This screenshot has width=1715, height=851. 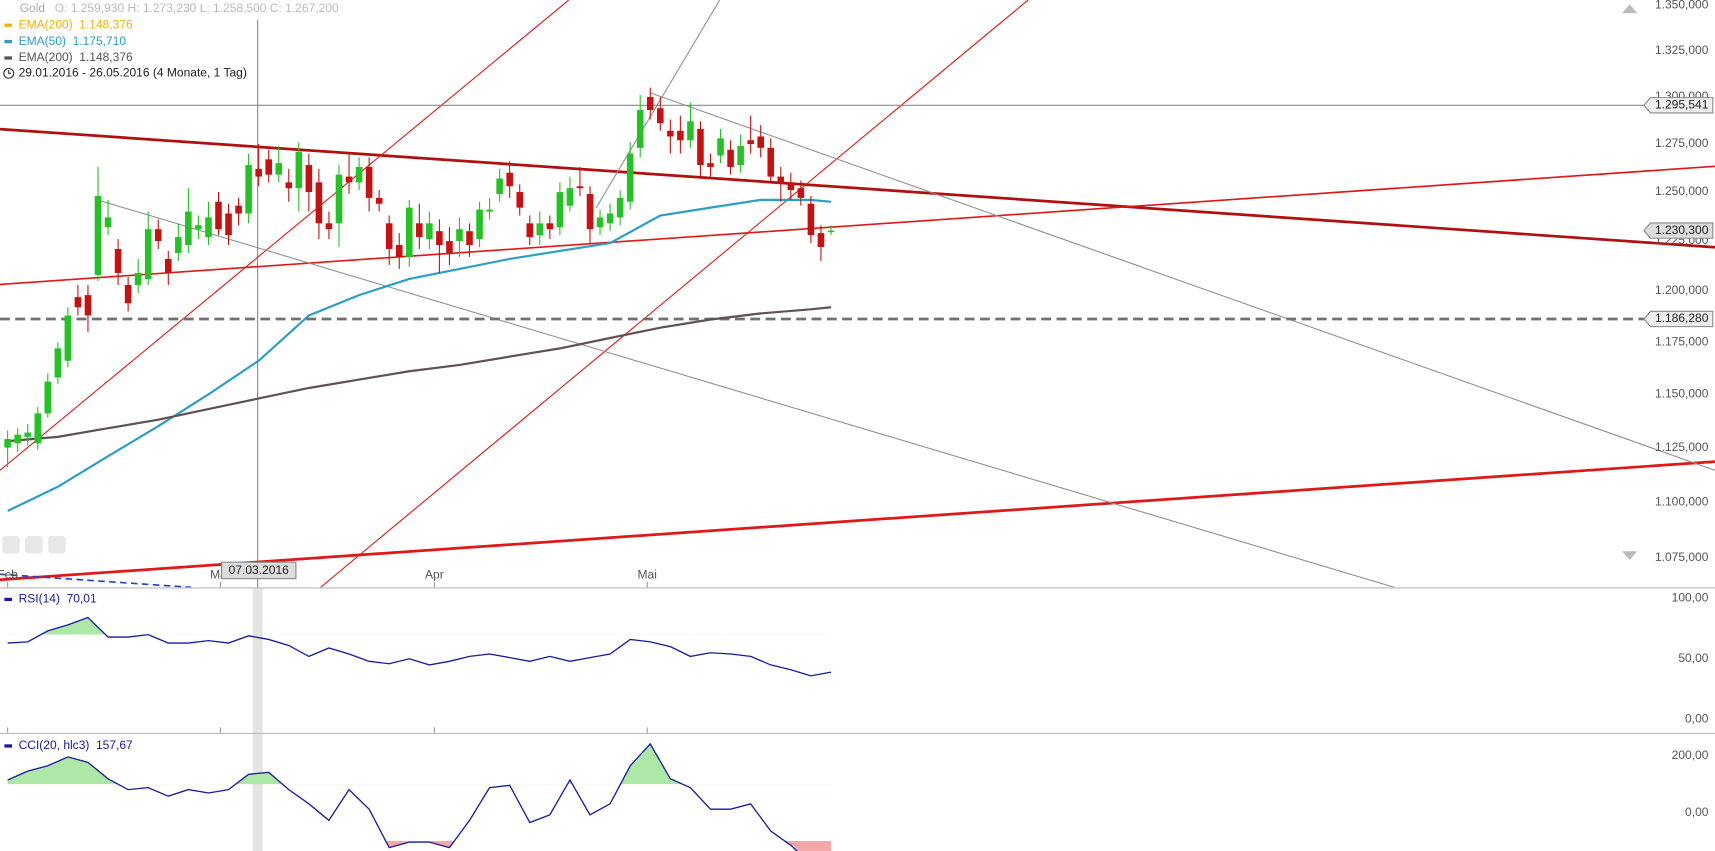 I want to click on legend-value: 1.175,710, so click(x=100, y=41).